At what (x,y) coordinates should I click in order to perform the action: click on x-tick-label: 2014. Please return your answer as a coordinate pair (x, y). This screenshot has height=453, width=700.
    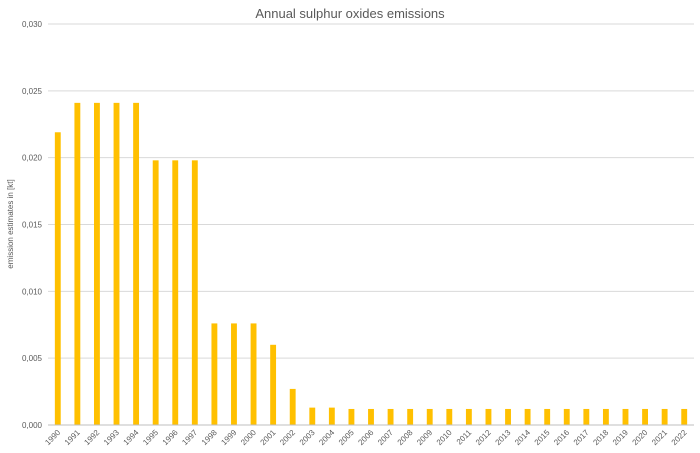
    Looking at the image, I should click on (522, 437).